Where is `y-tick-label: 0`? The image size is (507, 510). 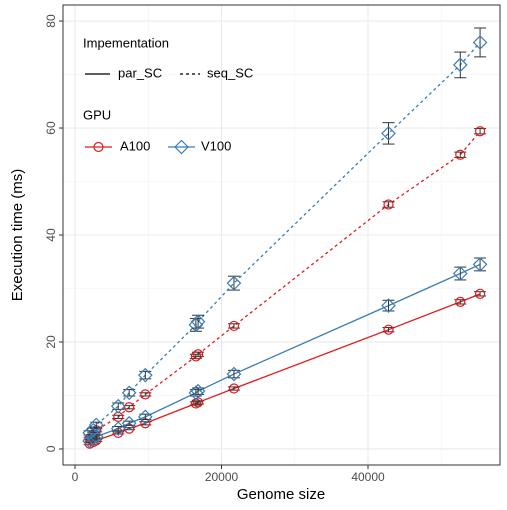 y-tick-label: 0 is located at coordinates (51, 448).